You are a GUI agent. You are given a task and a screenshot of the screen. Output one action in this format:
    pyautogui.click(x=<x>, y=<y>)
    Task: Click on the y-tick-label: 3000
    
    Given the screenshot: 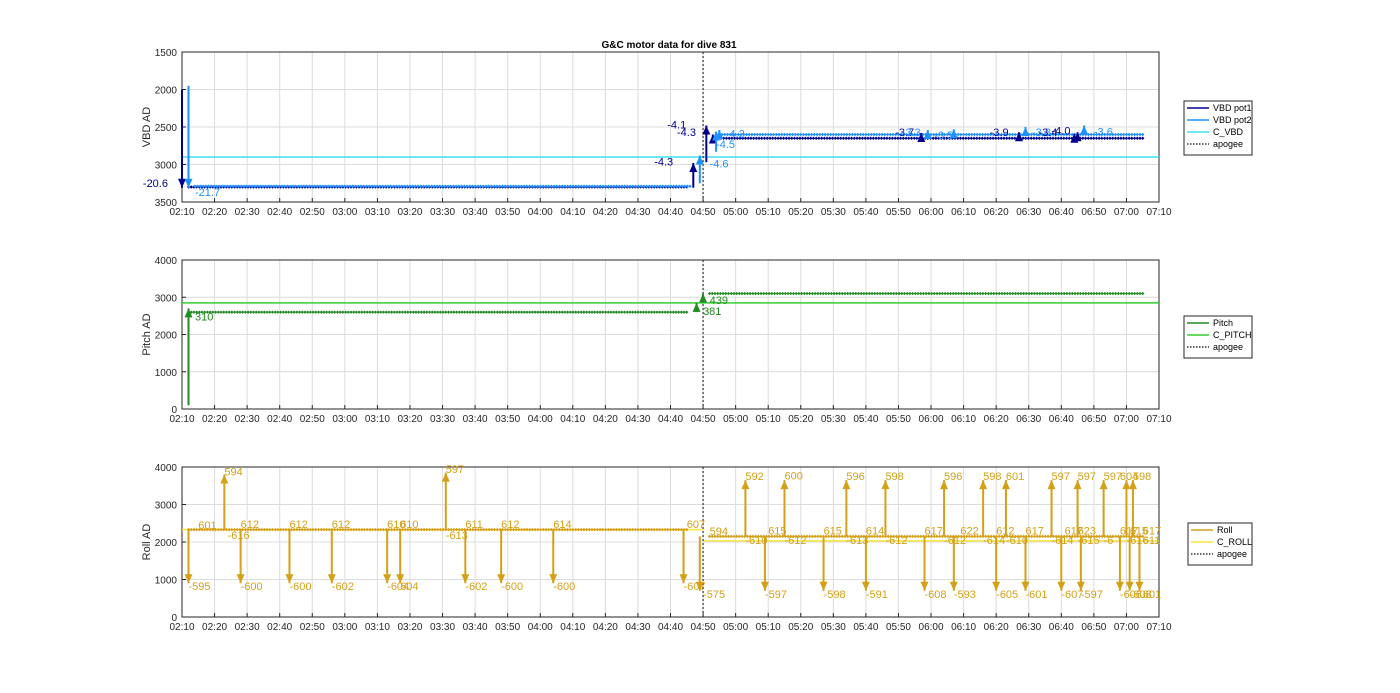 What is the action you would take?
    pyautogui.click(x=166, y=506)
    